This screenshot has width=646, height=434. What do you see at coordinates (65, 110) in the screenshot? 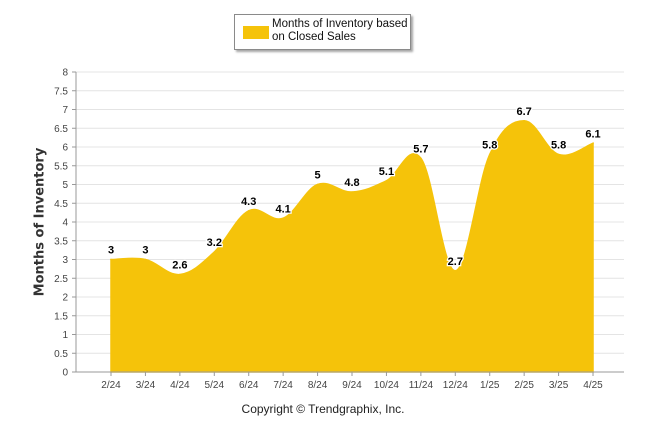
I see `y-tick-label: 7` at bounding box center [65, 110].